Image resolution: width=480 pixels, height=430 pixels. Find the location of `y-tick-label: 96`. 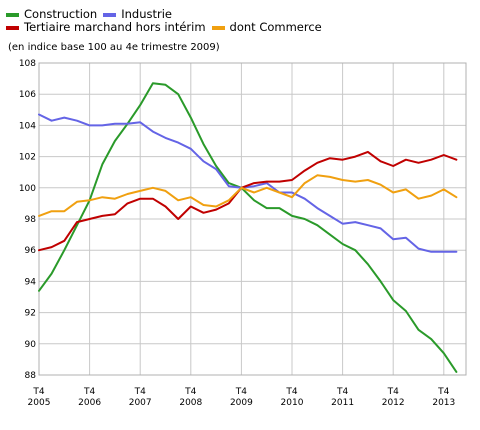

y-tick-label: 96 is located at coordinates (31, 251).